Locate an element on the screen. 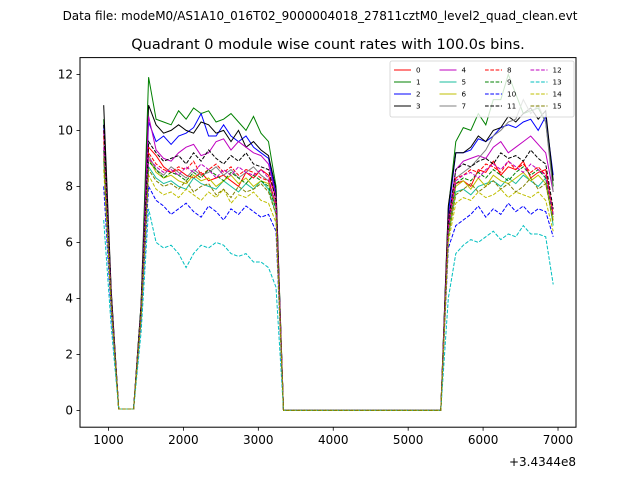 Image resolution: width=640 pixels, height=484 pixels. y-tick-label: 12 is located at coordinates (65, 75).